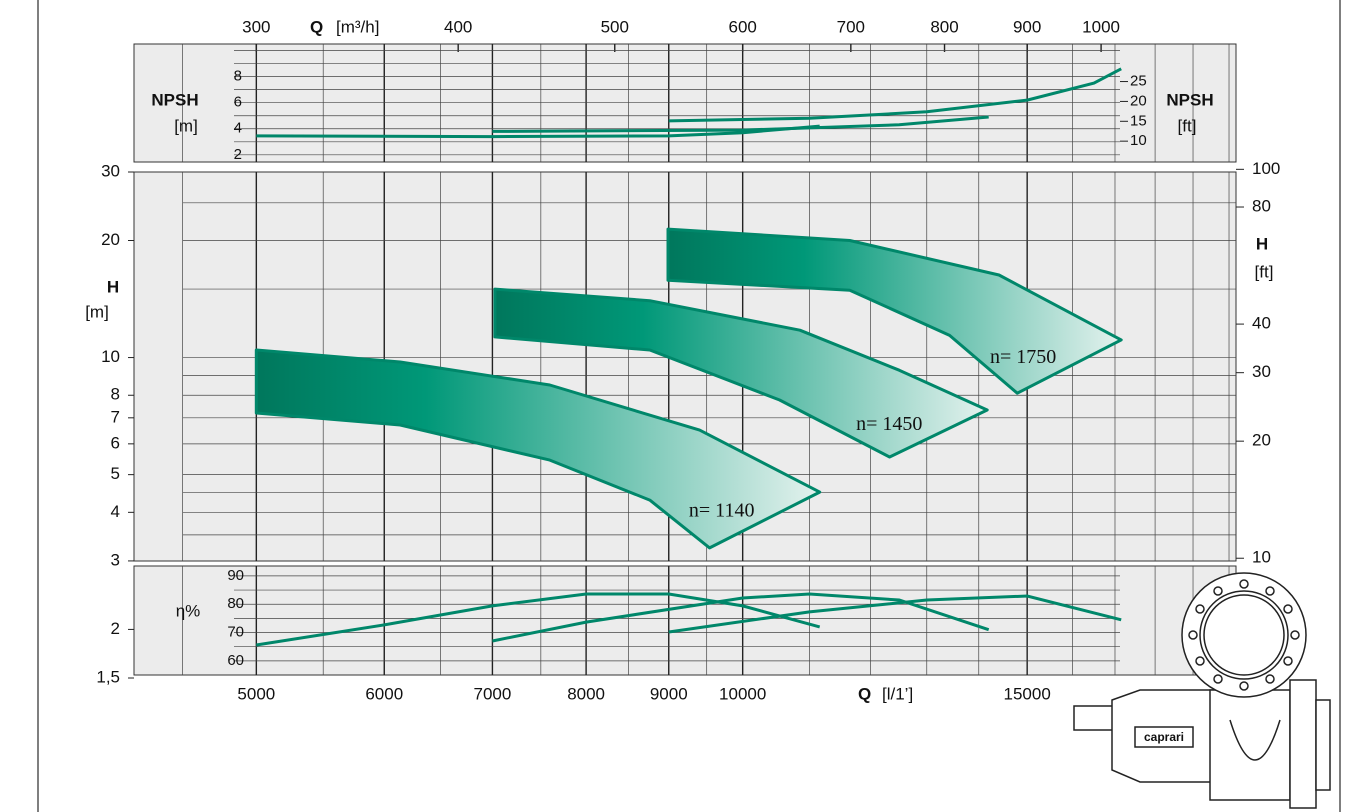  I want to click on x-tick-label: 15000, so click(1027, 693).